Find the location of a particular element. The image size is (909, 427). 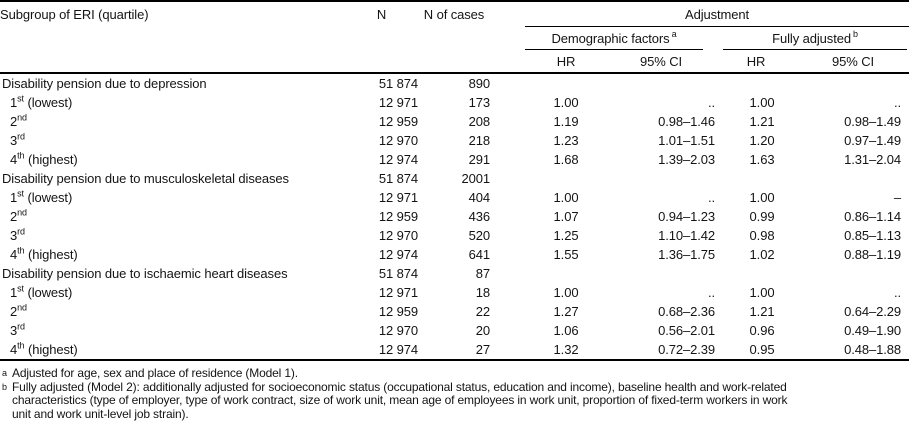

cell-ci-demographic: 1.39–2.03 is located at coordinates (686, 159).